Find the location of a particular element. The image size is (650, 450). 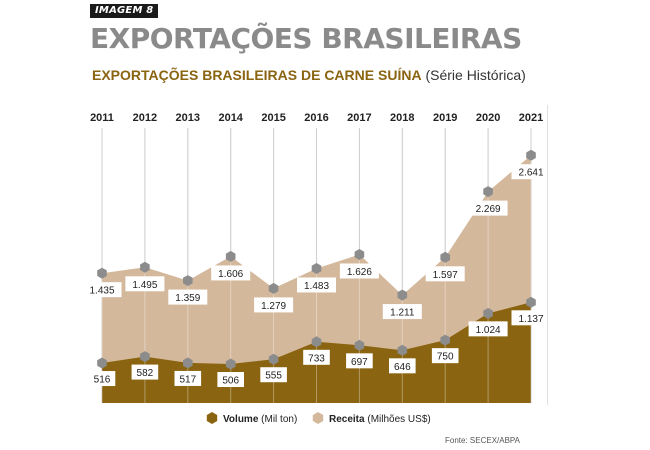

legend-series-unit: (Mil ton) is located at coordinates (279, 419).